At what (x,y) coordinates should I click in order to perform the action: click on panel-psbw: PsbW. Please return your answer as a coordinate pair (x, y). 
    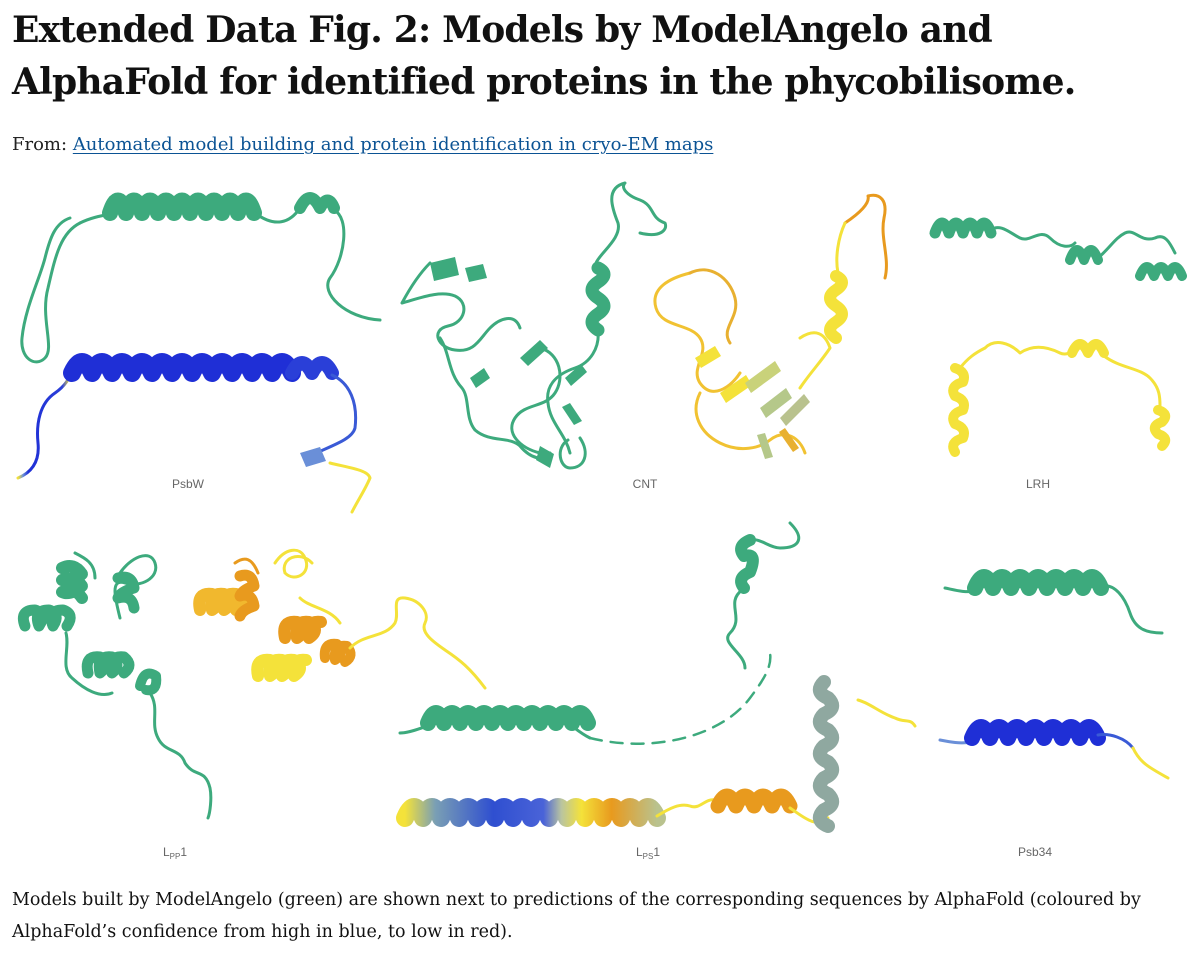
    Looking at the image, I should click on (199, 353).